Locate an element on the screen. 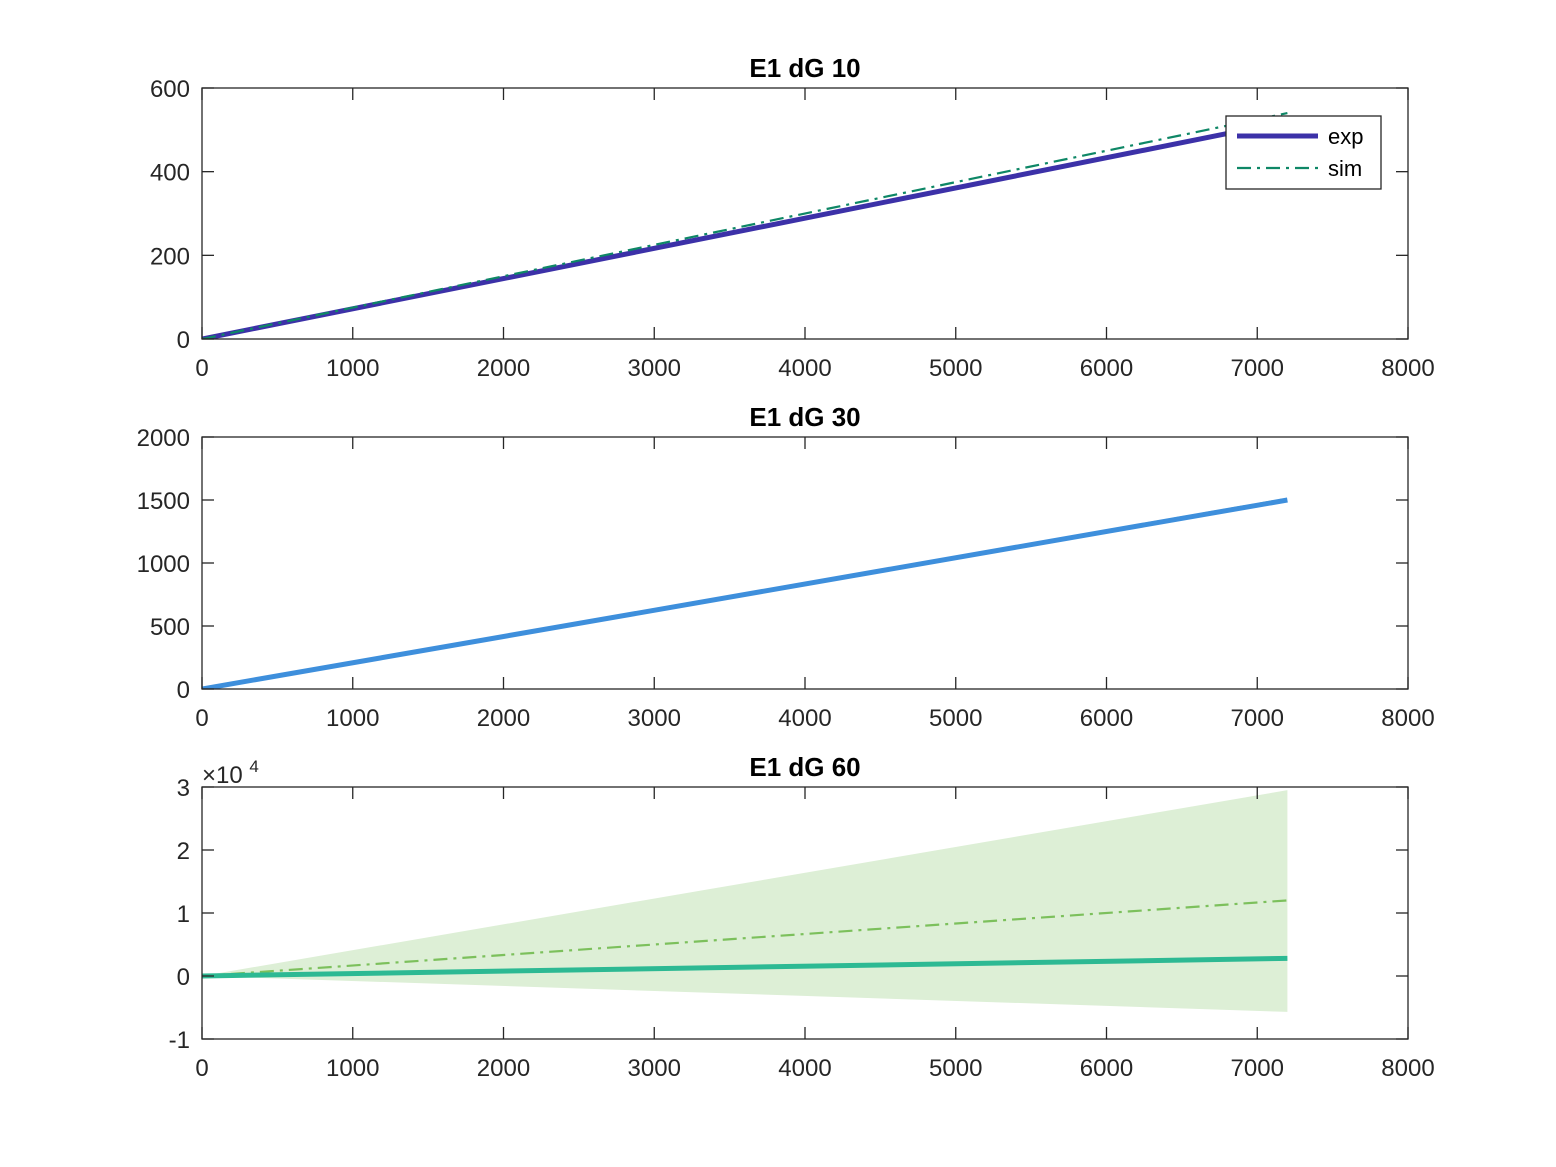 The height and width of the screenshot is (1167, 1556). y-tick-label: -1 is located at coordinates (179, 1040).